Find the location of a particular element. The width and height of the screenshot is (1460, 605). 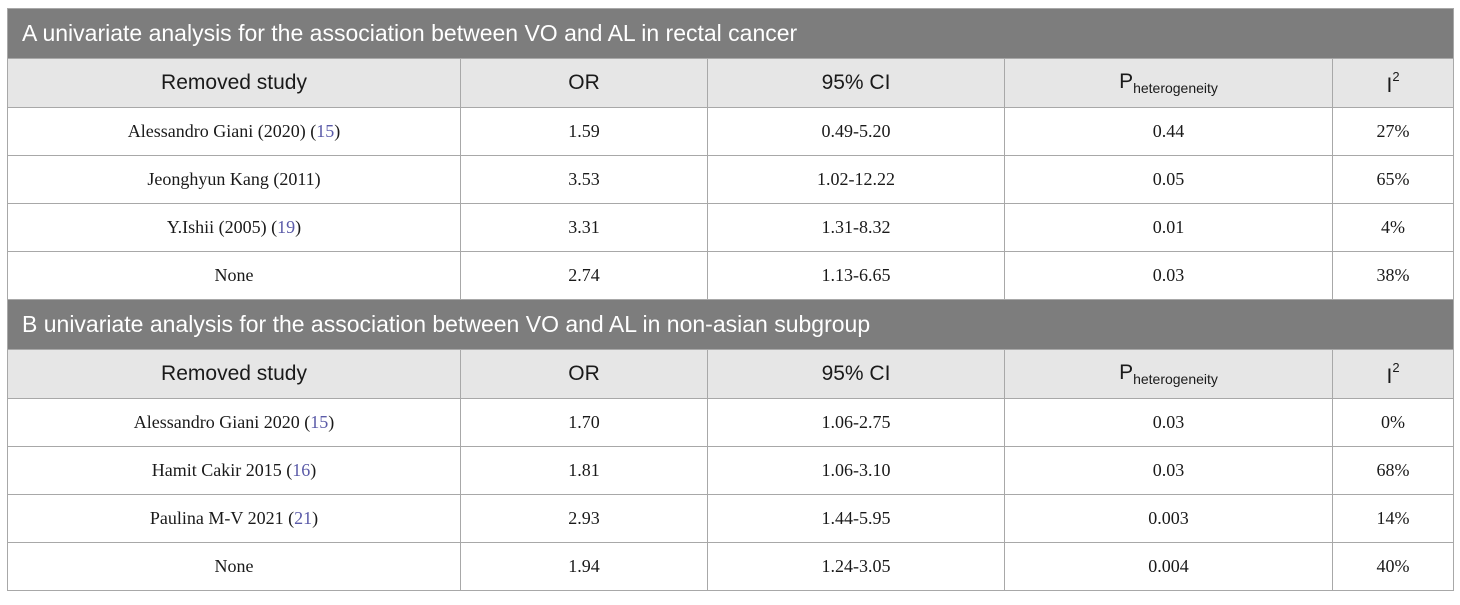

study-name: Y.Ishii (2005) is located at coordinates (216, 227).